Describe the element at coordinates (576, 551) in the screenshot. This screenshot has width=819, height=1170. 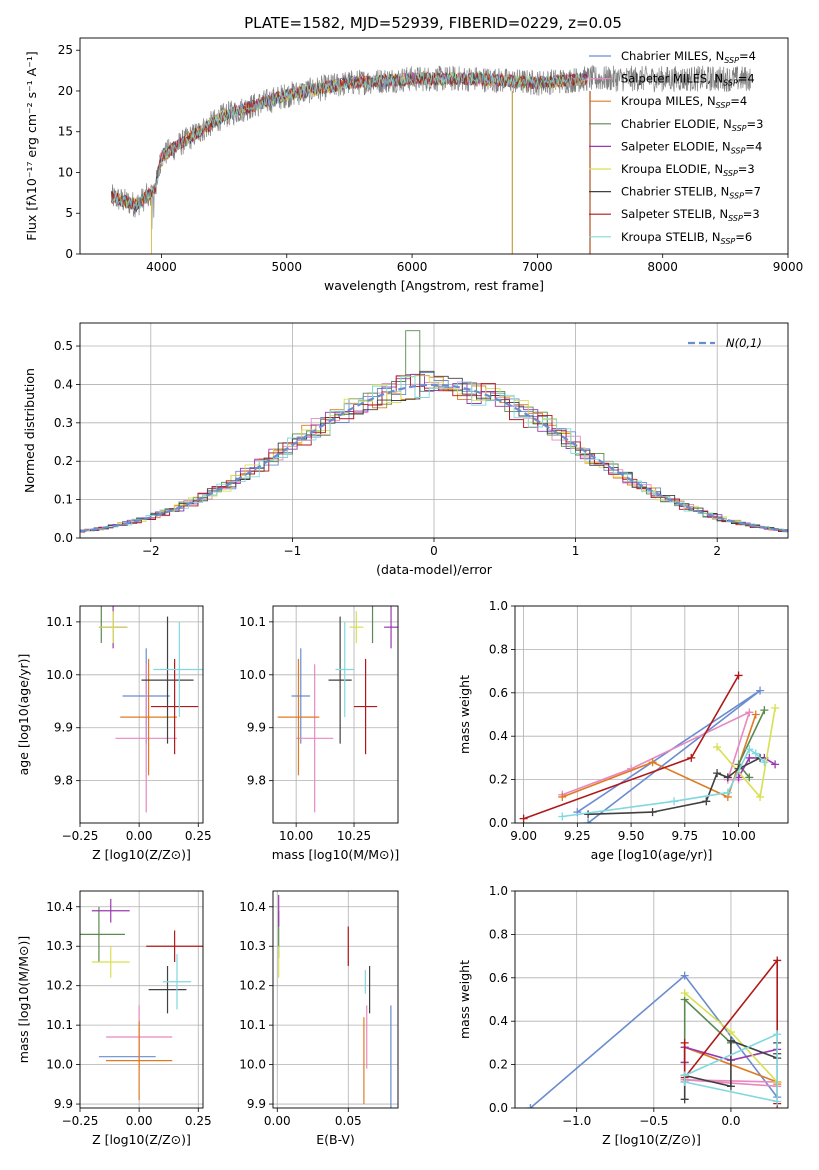
I see `x-tick-label: 1` at that location.